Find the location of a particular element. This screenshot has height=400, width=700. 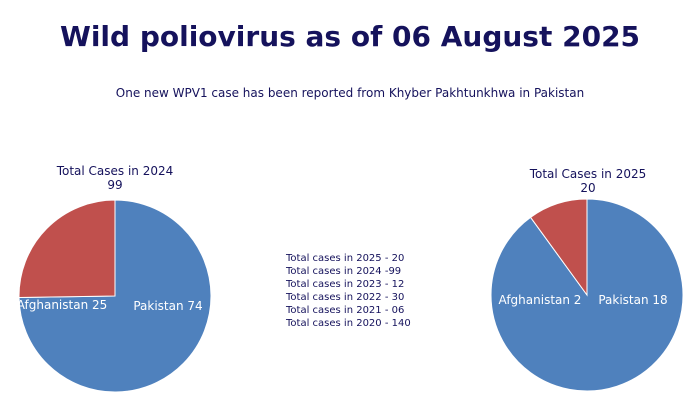

totals-item-2023: Total cases in 2023 - 12 is located at coordinates (345, 284).